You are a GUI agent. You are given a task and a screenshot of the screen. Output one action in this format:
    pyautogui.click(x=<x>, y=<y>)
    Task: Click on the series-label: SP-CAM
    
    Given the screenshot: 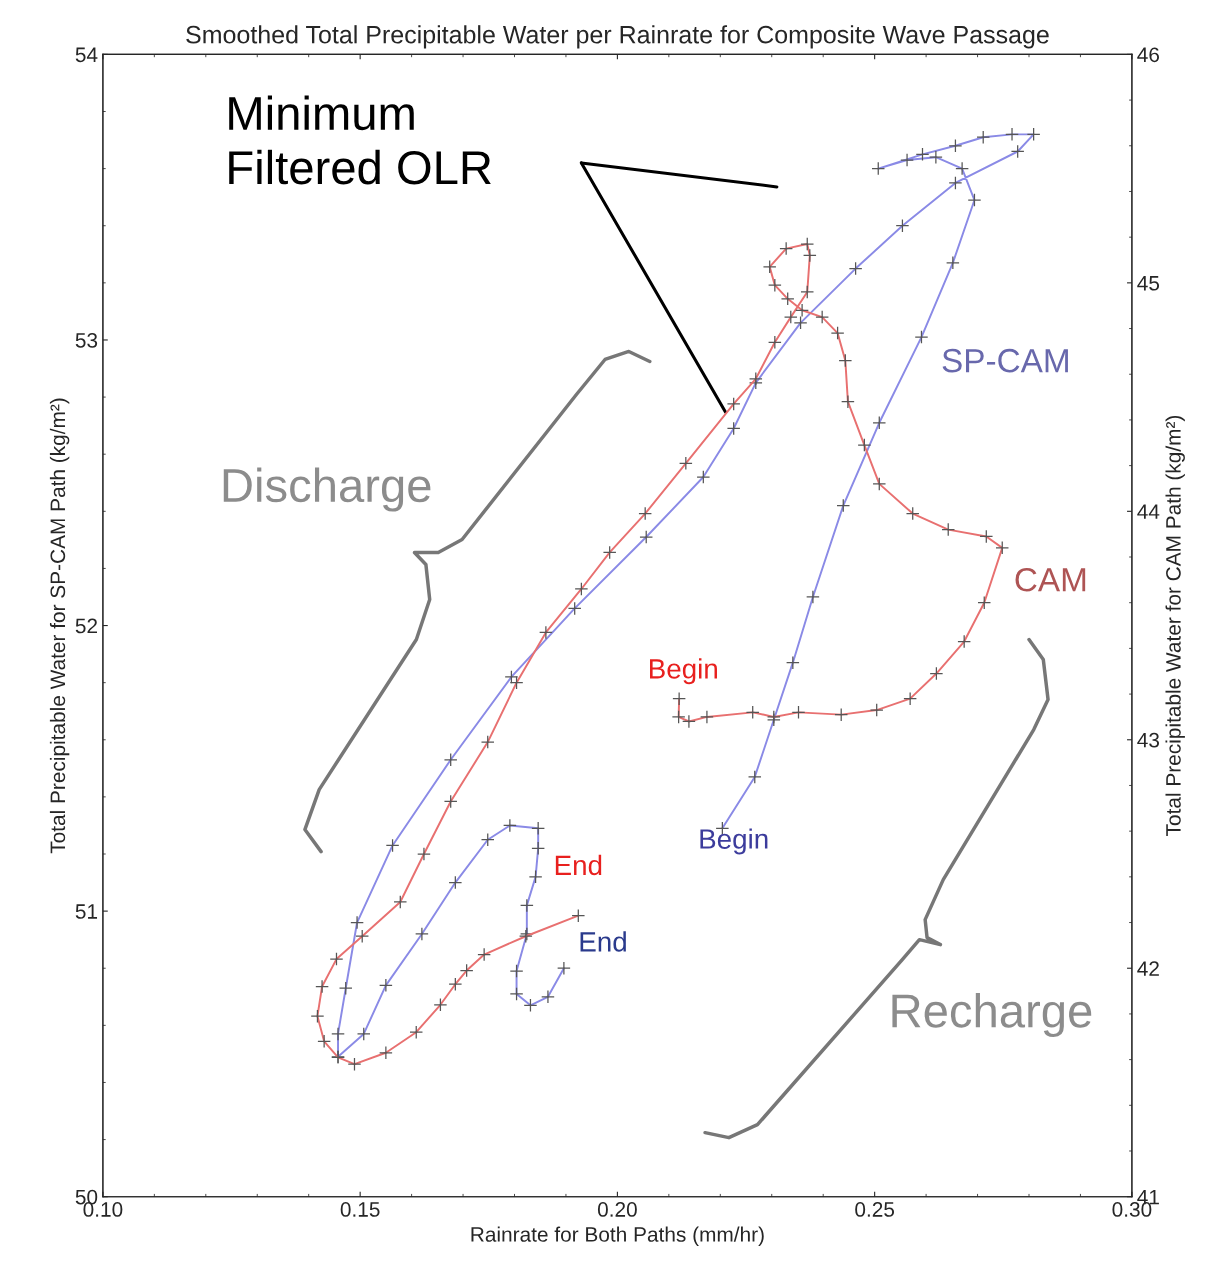 What is the action you would take?
    pyautogui.click(x=1005, y=360)
    